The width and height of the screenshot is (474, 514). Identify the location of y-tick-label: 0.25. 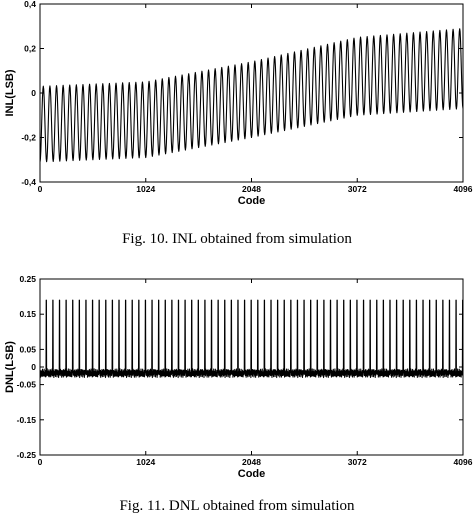
(27, 279).